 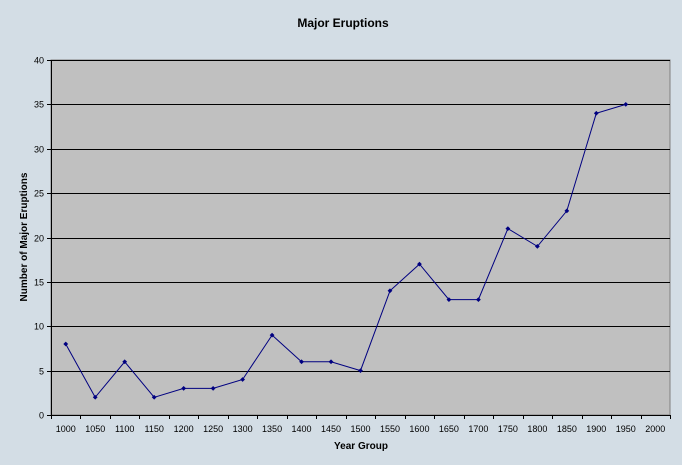 I want to click on y-axis-label: Number of Major Eruptions, so click(x=24, y=236).